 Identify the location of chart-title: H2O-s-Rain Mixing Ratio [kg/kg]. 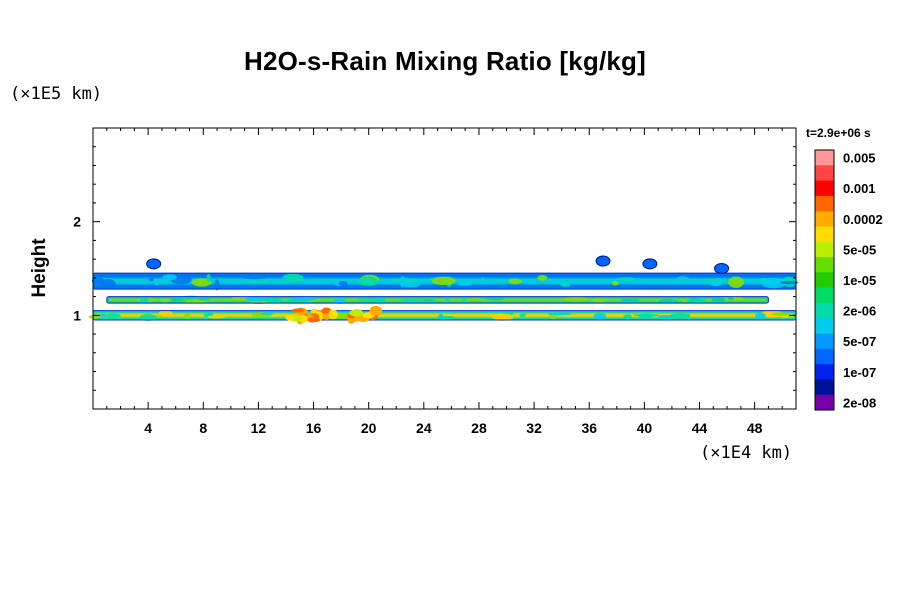
(444, 61).